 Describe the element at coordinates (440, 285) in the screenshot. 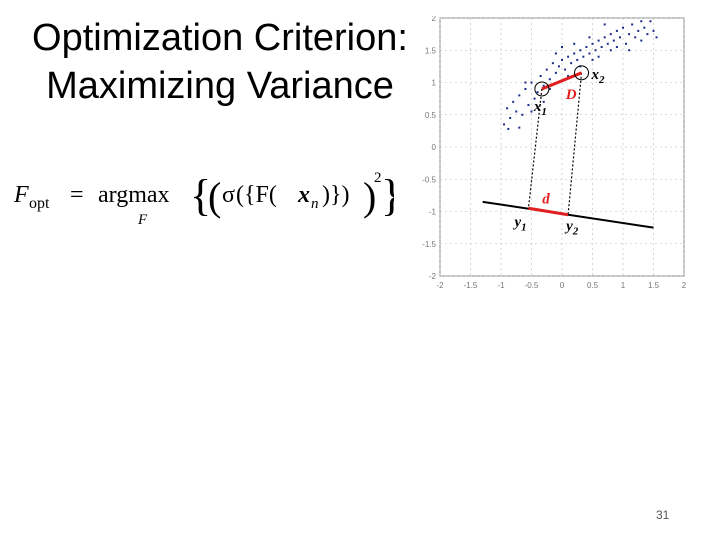

I see `x-tick-label: -2` at that location.